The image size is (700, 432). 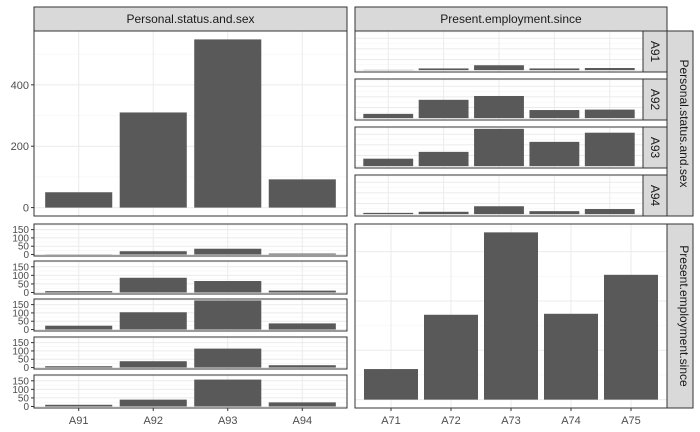 What do you see at coordinates (153, 421) in the screenshot?
I see `x-tick-label: A92` at bounding box center [153, 421].